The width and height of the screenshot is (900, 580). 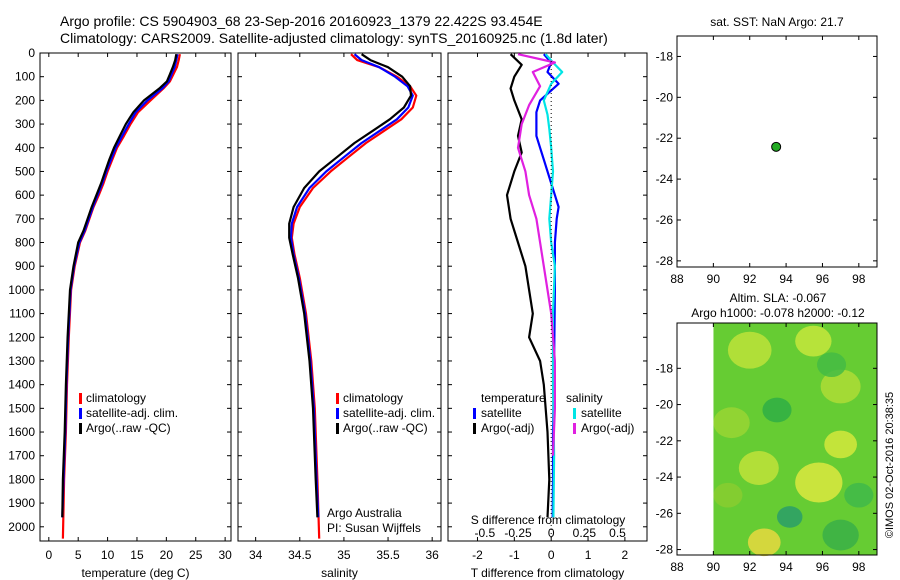 I want to click on y-tick-label: 800, so click(x=25, y=243).